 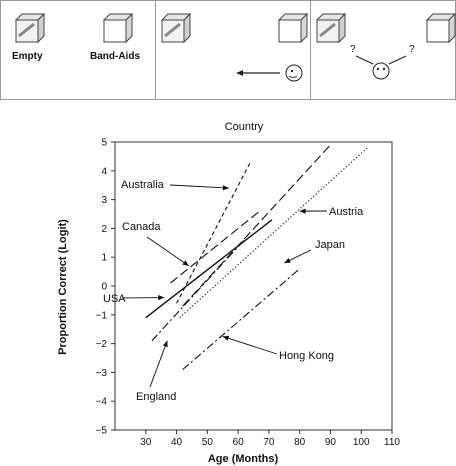 I want to click on series-line-england, so click(x=198, y=290).